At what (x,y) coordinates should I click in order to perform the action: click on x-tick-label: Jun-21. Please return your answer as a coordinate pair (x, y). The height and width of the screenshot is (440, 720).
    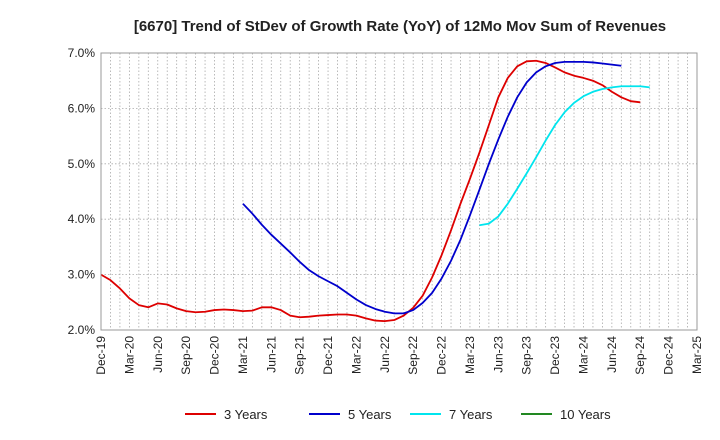
    Looking at the image, I should click on (271, 354).